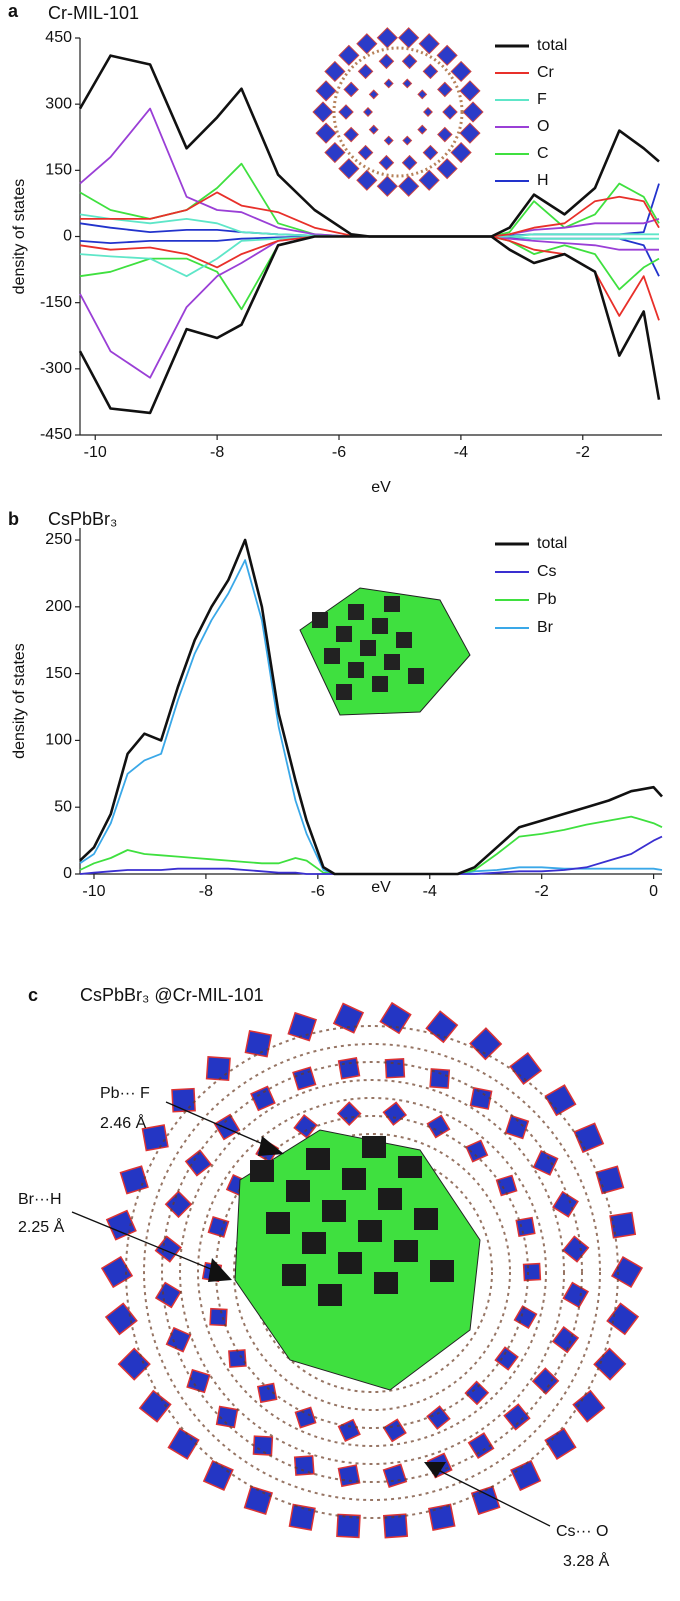 The width and height of the screenshot is (680, 1601). I want to click on legend-label: total, so click(552, 45).